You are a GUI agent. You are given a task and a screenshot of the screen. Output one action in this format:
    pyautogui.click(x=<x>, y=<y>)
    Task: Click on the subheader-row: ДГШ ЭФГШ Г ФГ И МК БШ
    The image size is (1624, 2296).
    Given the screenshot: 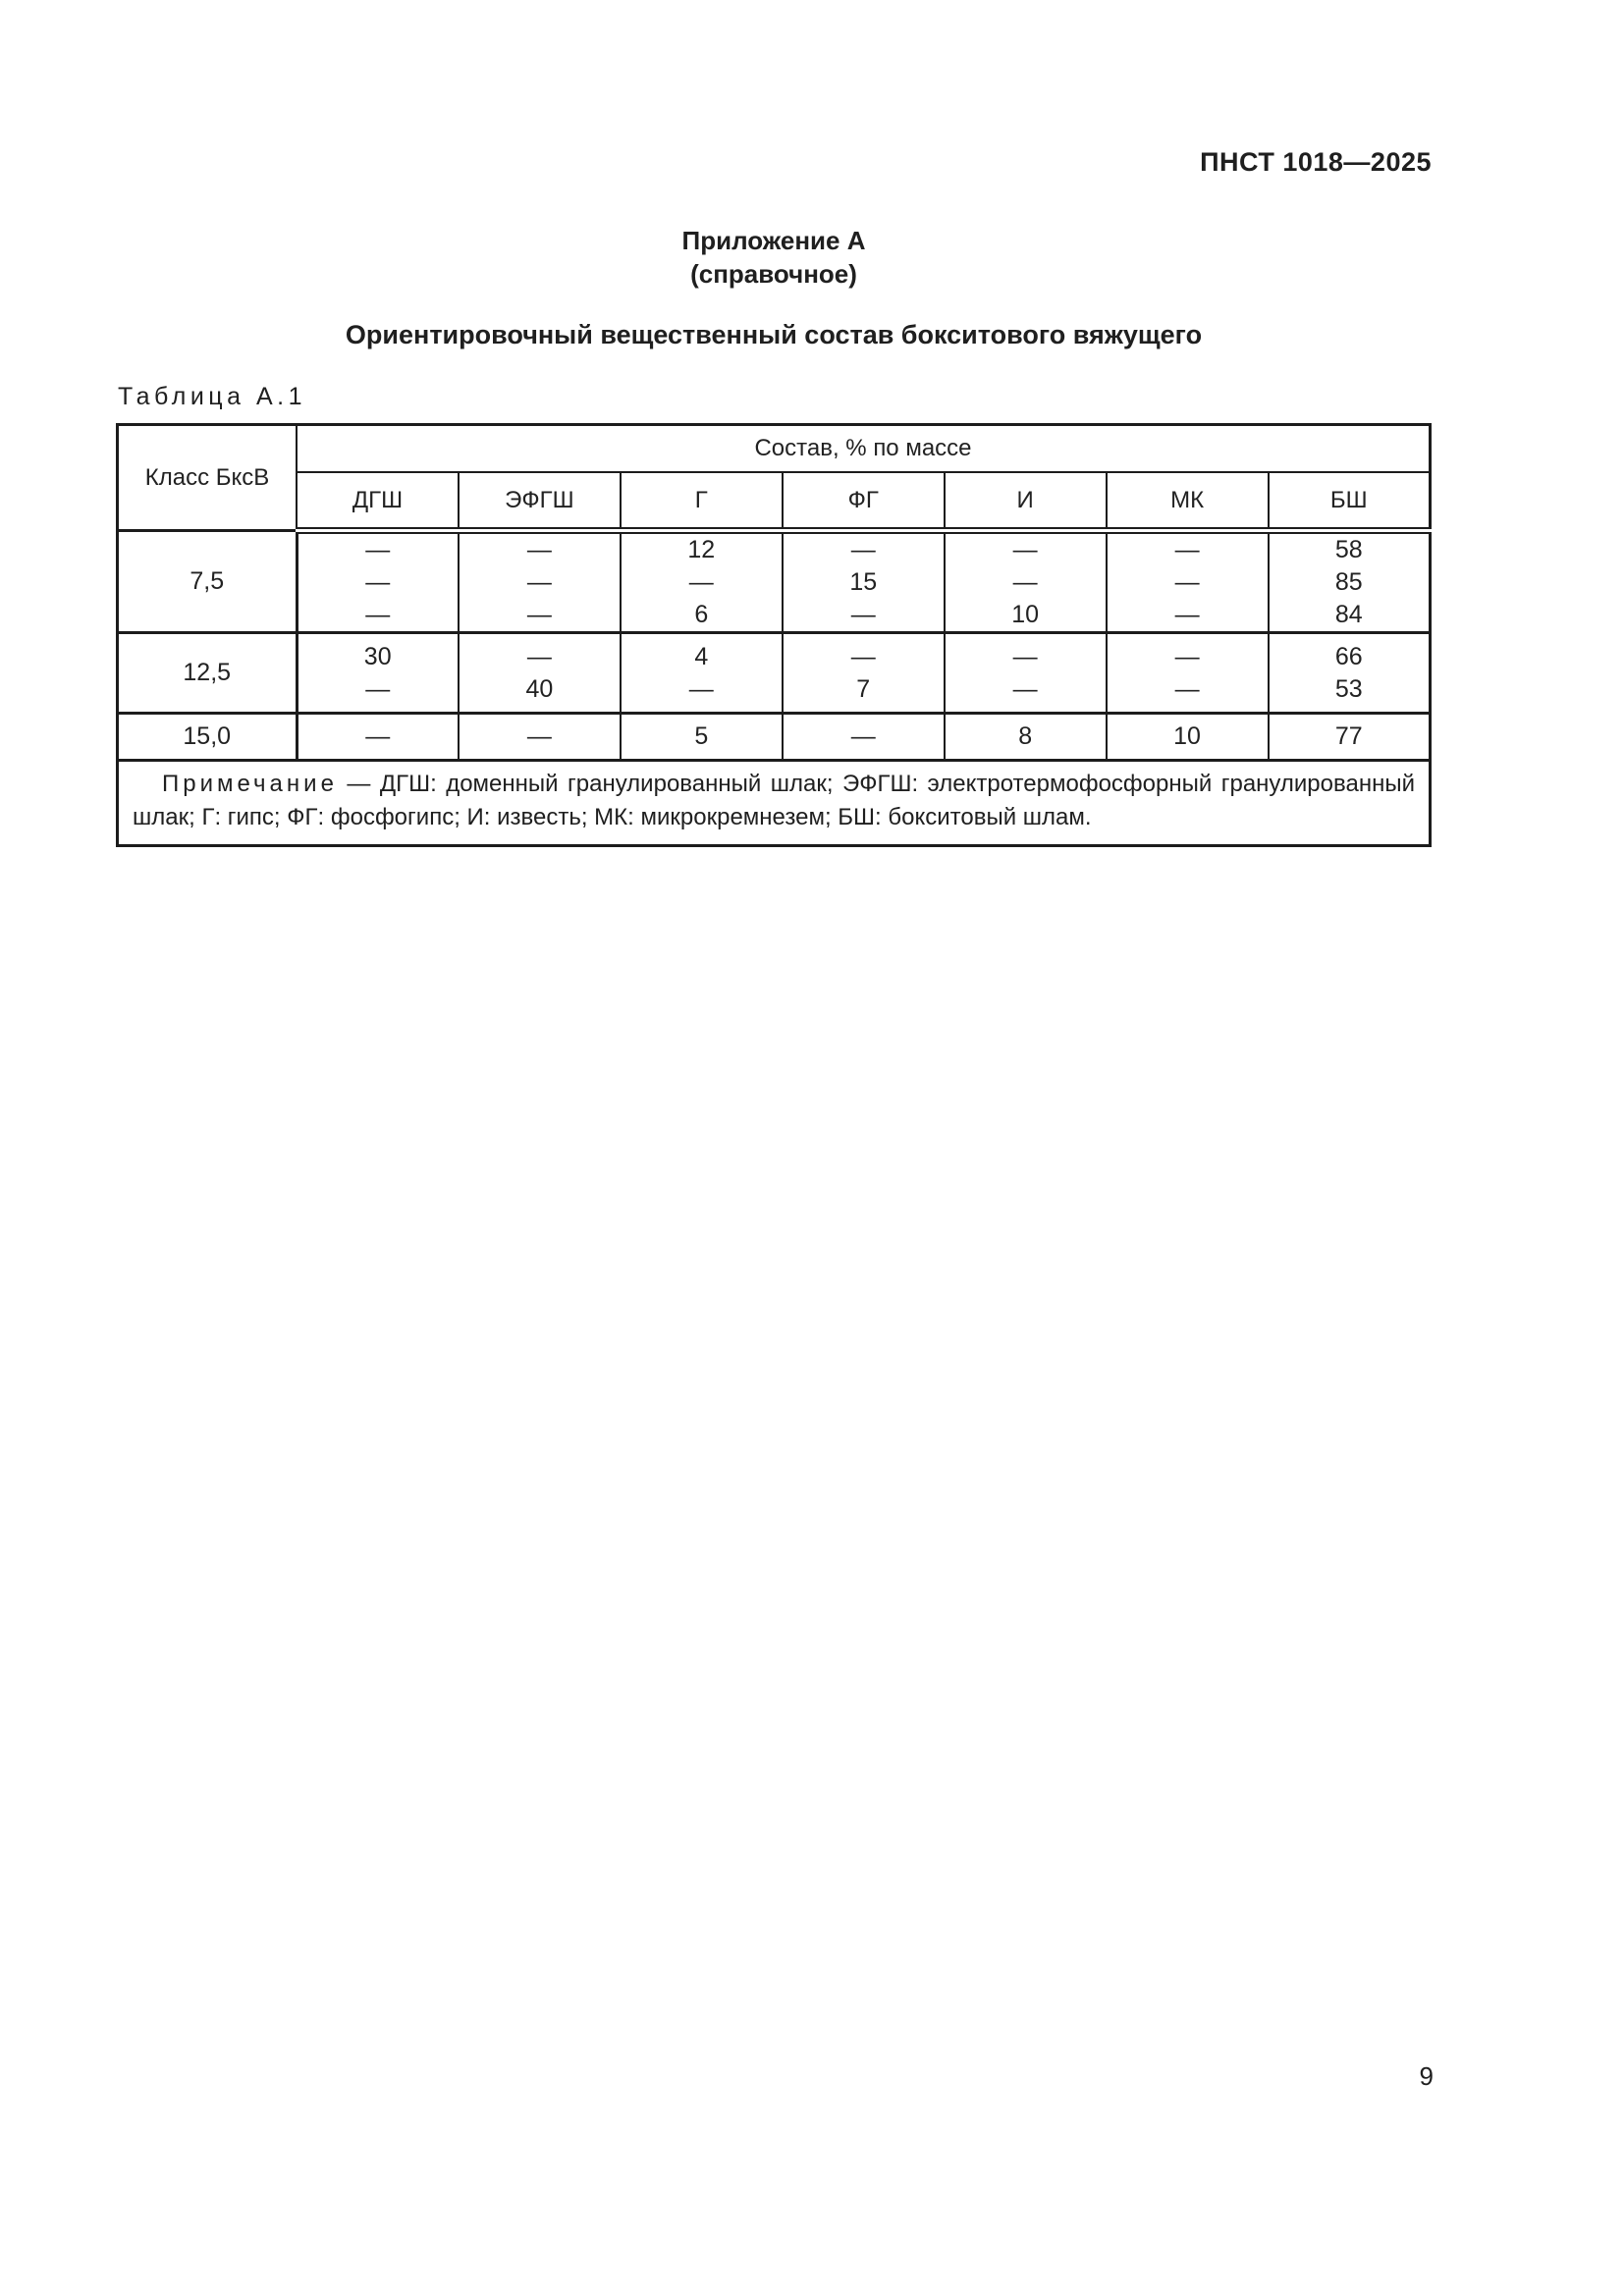 What is the action you would take?
    pyautogui.click(x=775, y=502)
    